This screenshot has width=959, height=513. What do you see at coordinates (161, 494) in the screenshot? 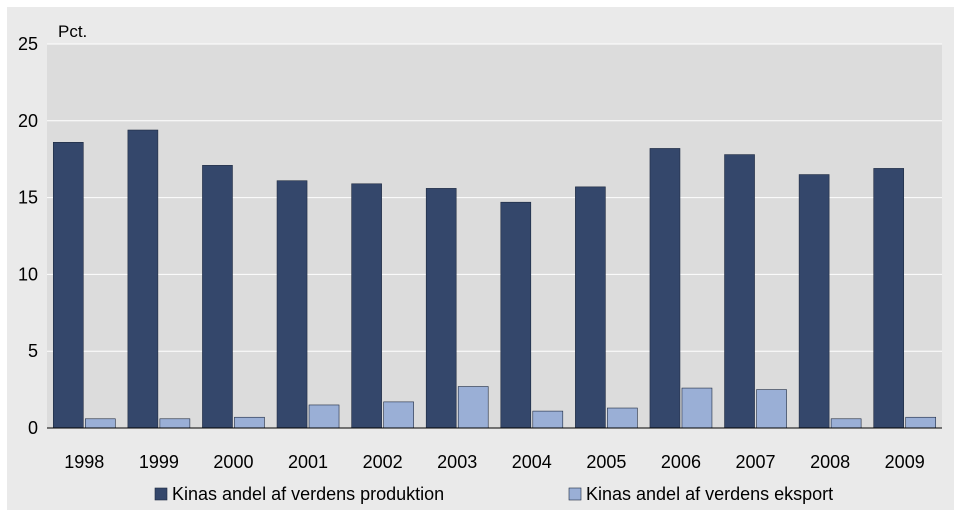
I see `legend-swatch-production` at bounding box center [161, 494].